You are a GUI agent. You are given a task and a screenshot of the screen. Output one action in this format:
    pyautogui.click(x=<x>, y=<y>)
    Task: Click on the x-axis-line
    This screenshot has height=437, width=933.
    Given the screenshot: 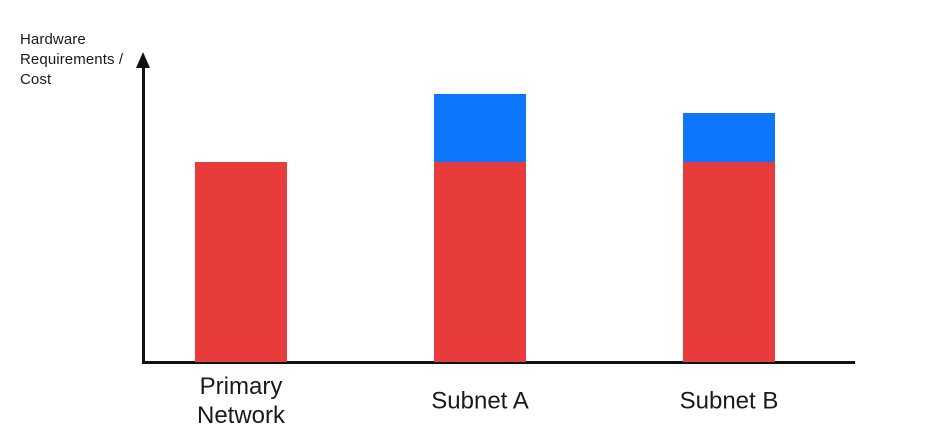 What is the action you would take?
    pyautogui.click(x=498, y=362)
    